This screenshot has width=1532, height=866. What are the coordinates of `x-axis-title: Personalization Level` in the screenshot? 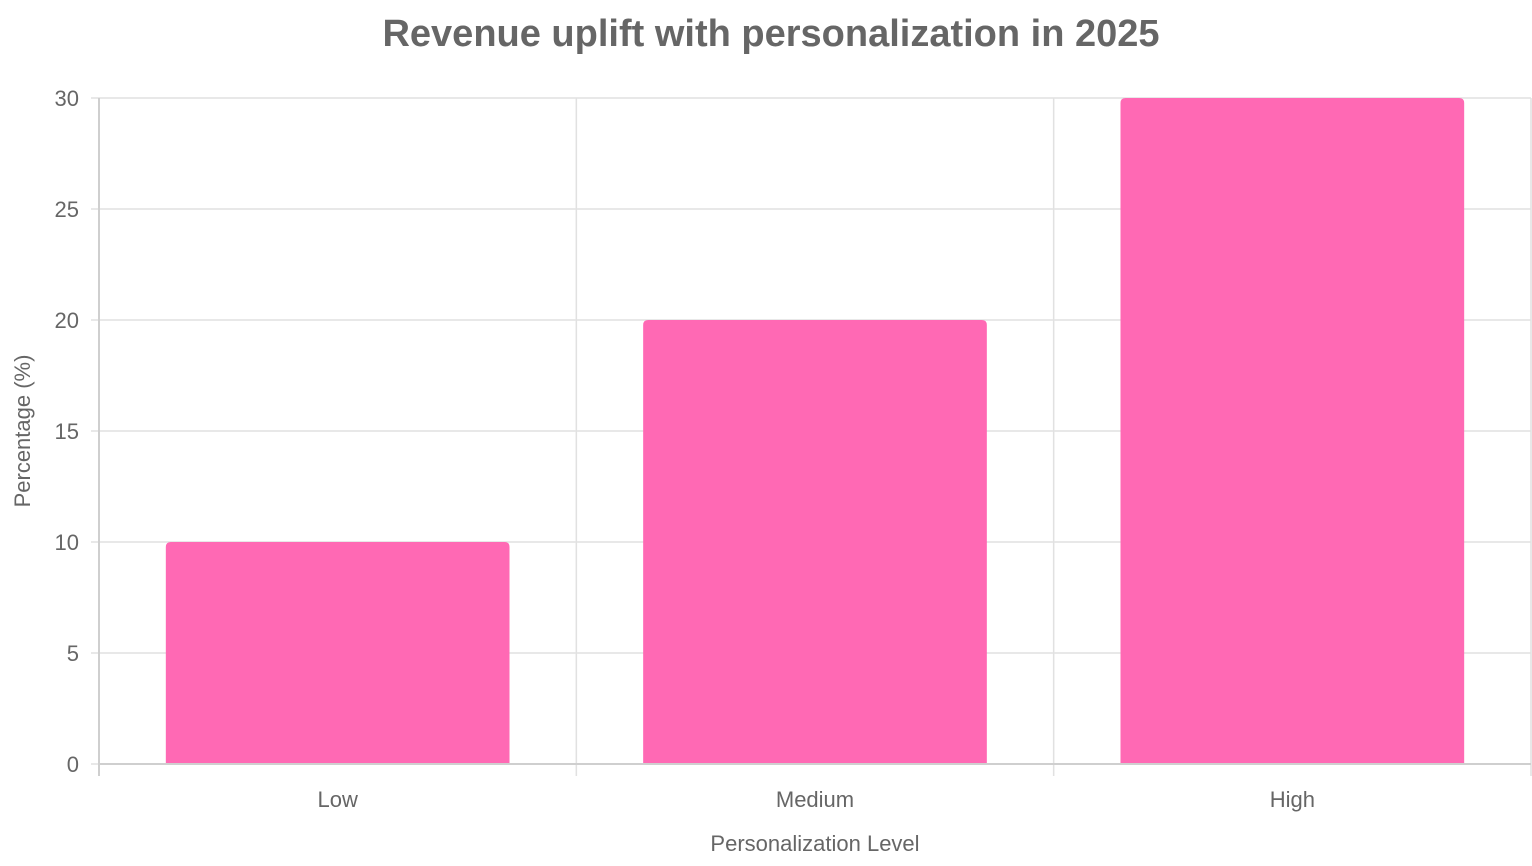 It's located at (814, 843).